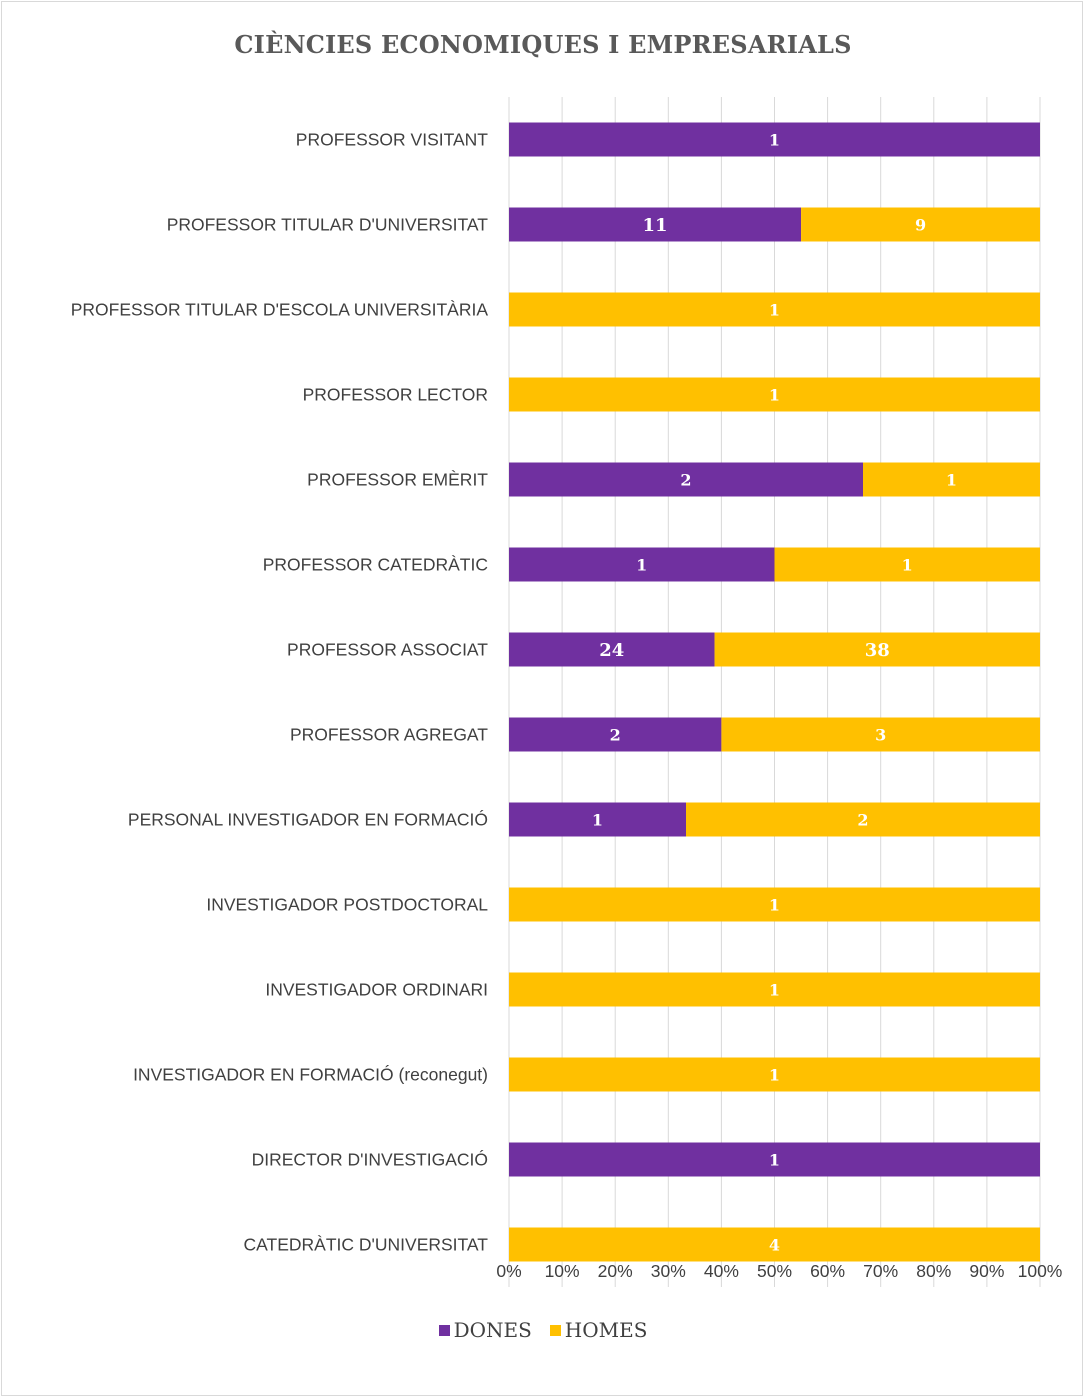 The width and height of the screenshot is (1086, 1399). I want to click on x-tick-label: 60%, so click(827, 1271).